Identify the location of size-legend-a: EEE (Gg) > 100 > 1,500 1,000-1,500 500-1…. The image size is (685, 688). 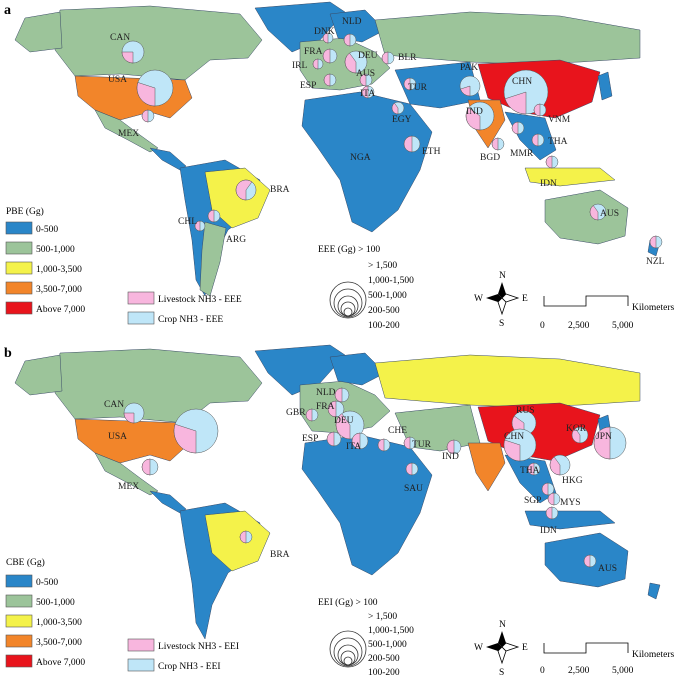
(366, 287).